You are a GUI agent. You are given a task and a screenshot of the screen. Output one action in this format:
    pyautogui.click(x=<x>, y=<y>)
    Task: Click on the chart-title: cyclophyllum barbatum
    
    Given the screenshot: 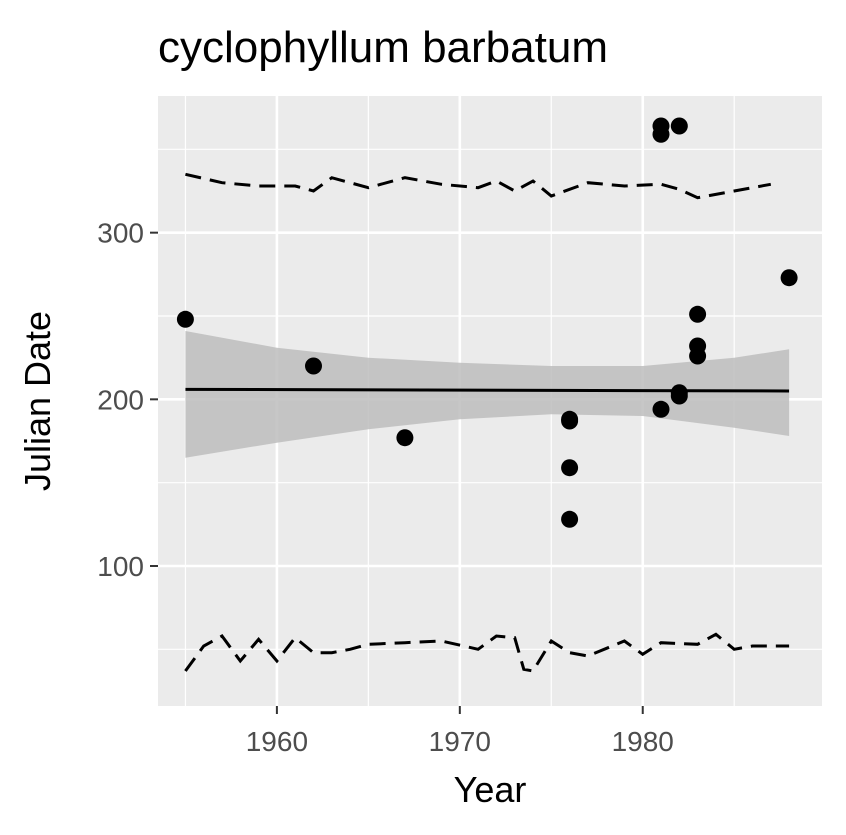 What is the action you would take?
    pyautogui.click(x=383, y=47)
    